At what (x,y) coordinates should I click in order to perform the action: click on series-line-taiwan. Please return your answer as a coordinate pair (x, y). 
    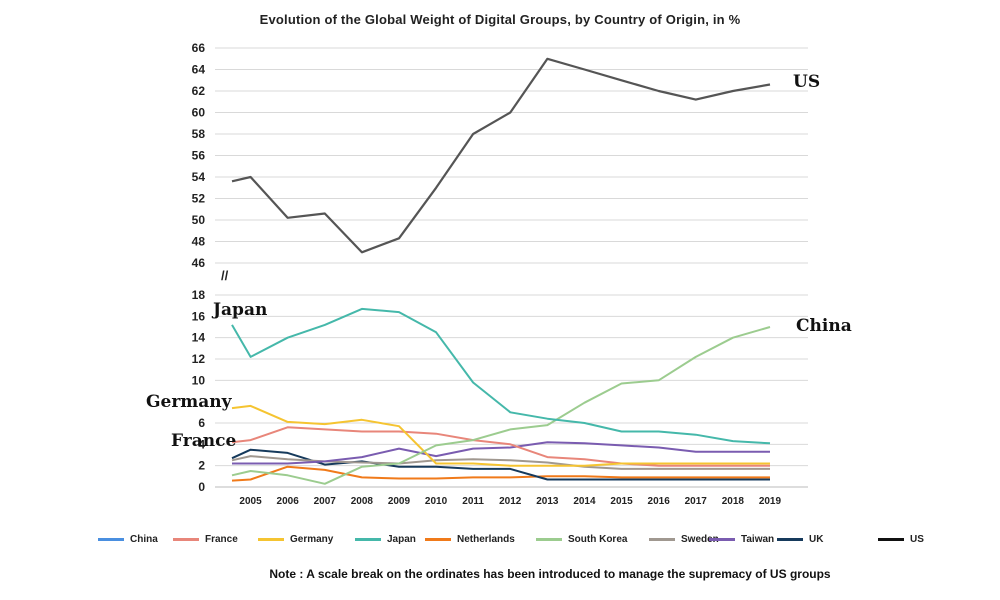
    Looking at the image, I should click on (501, 453).